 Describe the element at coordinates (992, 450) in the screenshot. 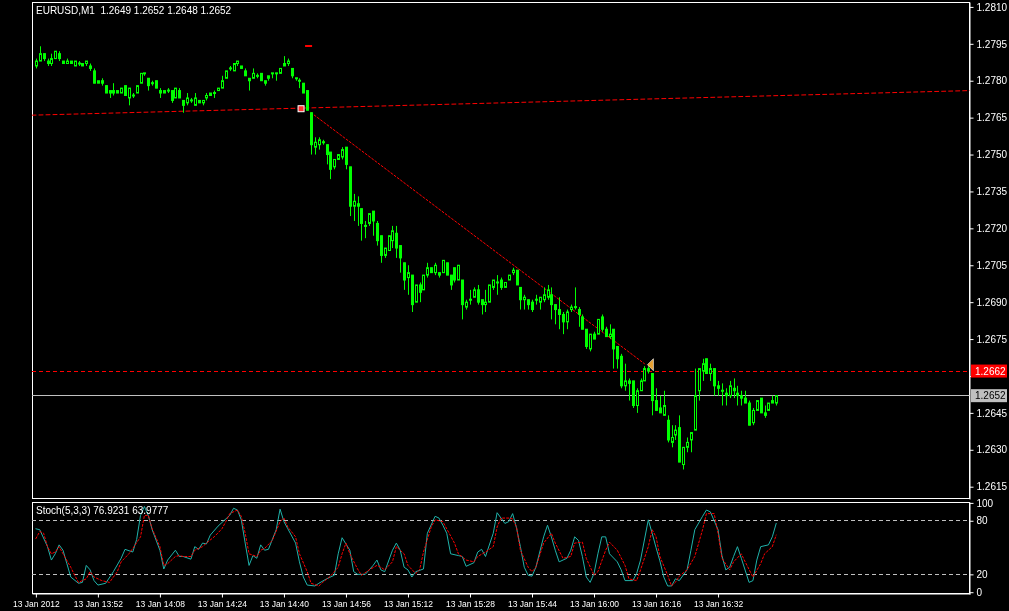

I see `y-tick-label: 1.2630` at that location.